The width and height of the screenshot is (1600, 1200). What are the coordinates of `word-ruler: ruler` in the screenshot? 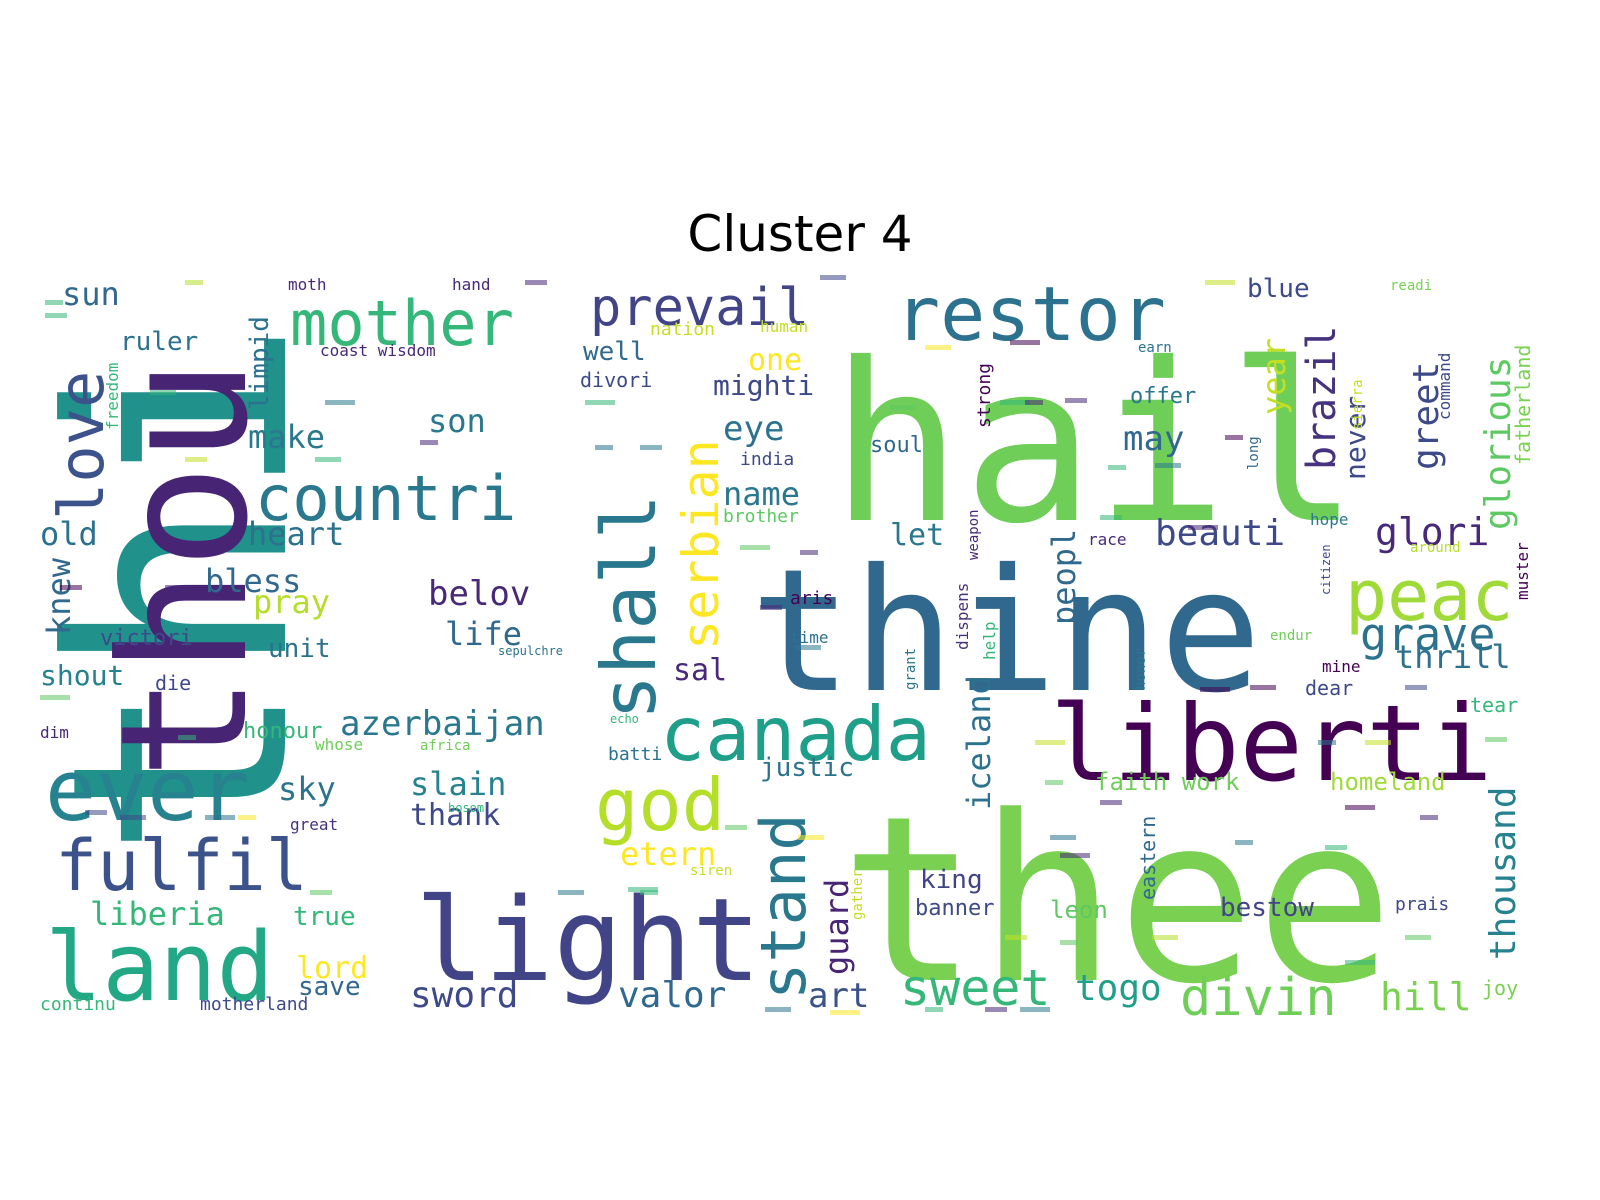 It's located at (159, 342).